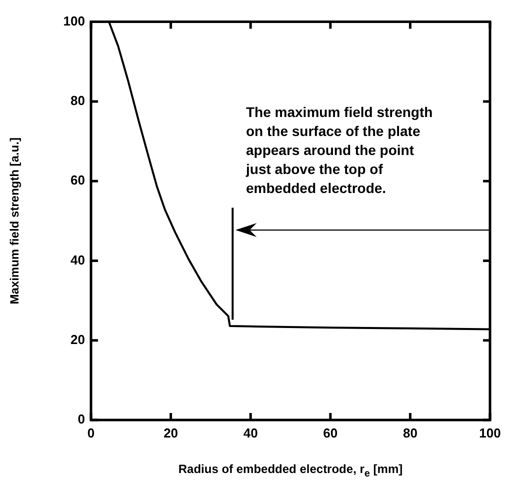  I want to click on y-tick-label: 60, so click(77, 180).